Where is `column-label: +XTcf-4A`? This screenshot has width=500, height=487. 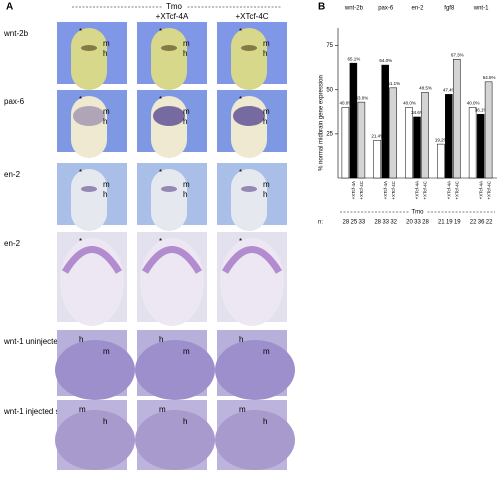 column-label: +XTcf-4A is located at coordinates (172, 16).